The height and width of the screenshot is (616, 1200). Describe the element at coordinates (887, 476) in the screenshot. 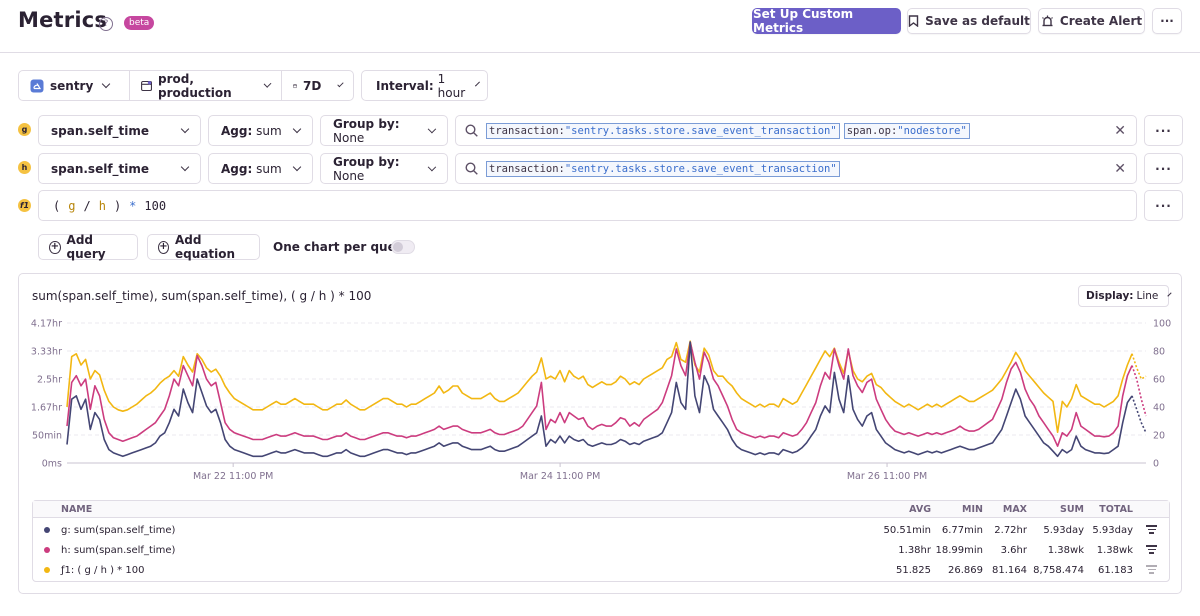

I see `x-axis-tick: Mar 26 11:00 PM` at that location.